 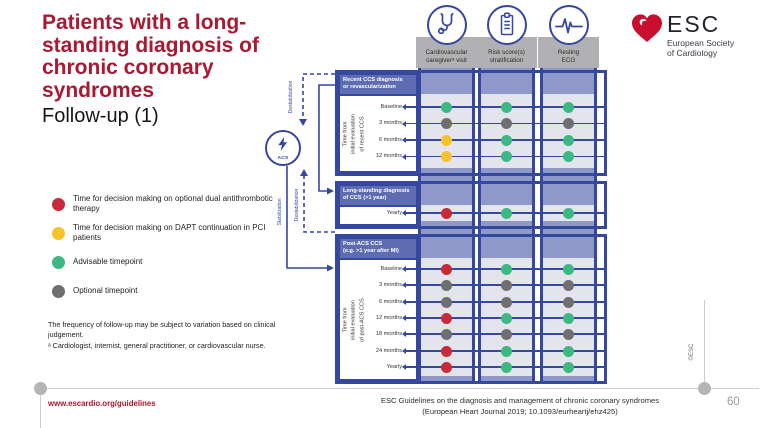 What do you see at coordinates (100, 115) in the screenshot?
I see `page-subtitle: Follow-up (1)` at bounding box center [100, 115].